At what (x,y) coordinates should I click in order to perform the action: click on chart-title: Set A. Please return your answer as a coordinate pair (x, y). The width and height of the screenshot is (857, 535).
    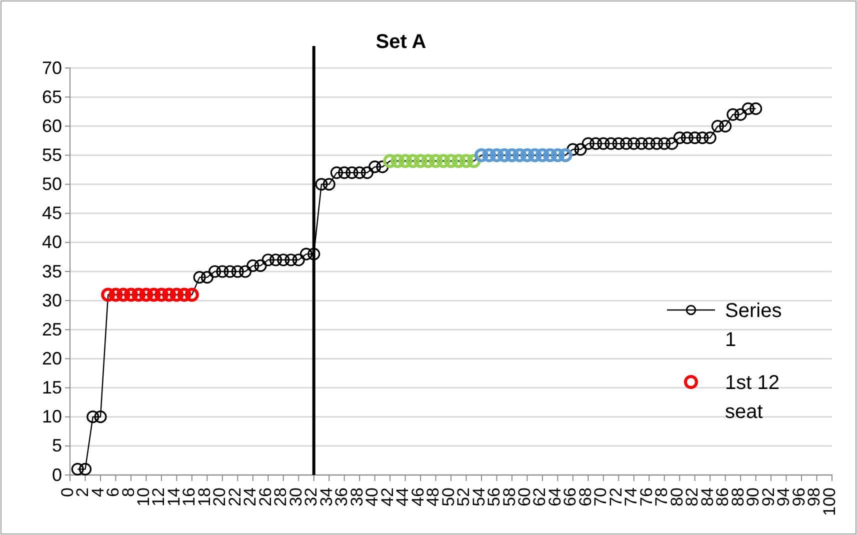
    Looking at the image, I should click on (401, 42).